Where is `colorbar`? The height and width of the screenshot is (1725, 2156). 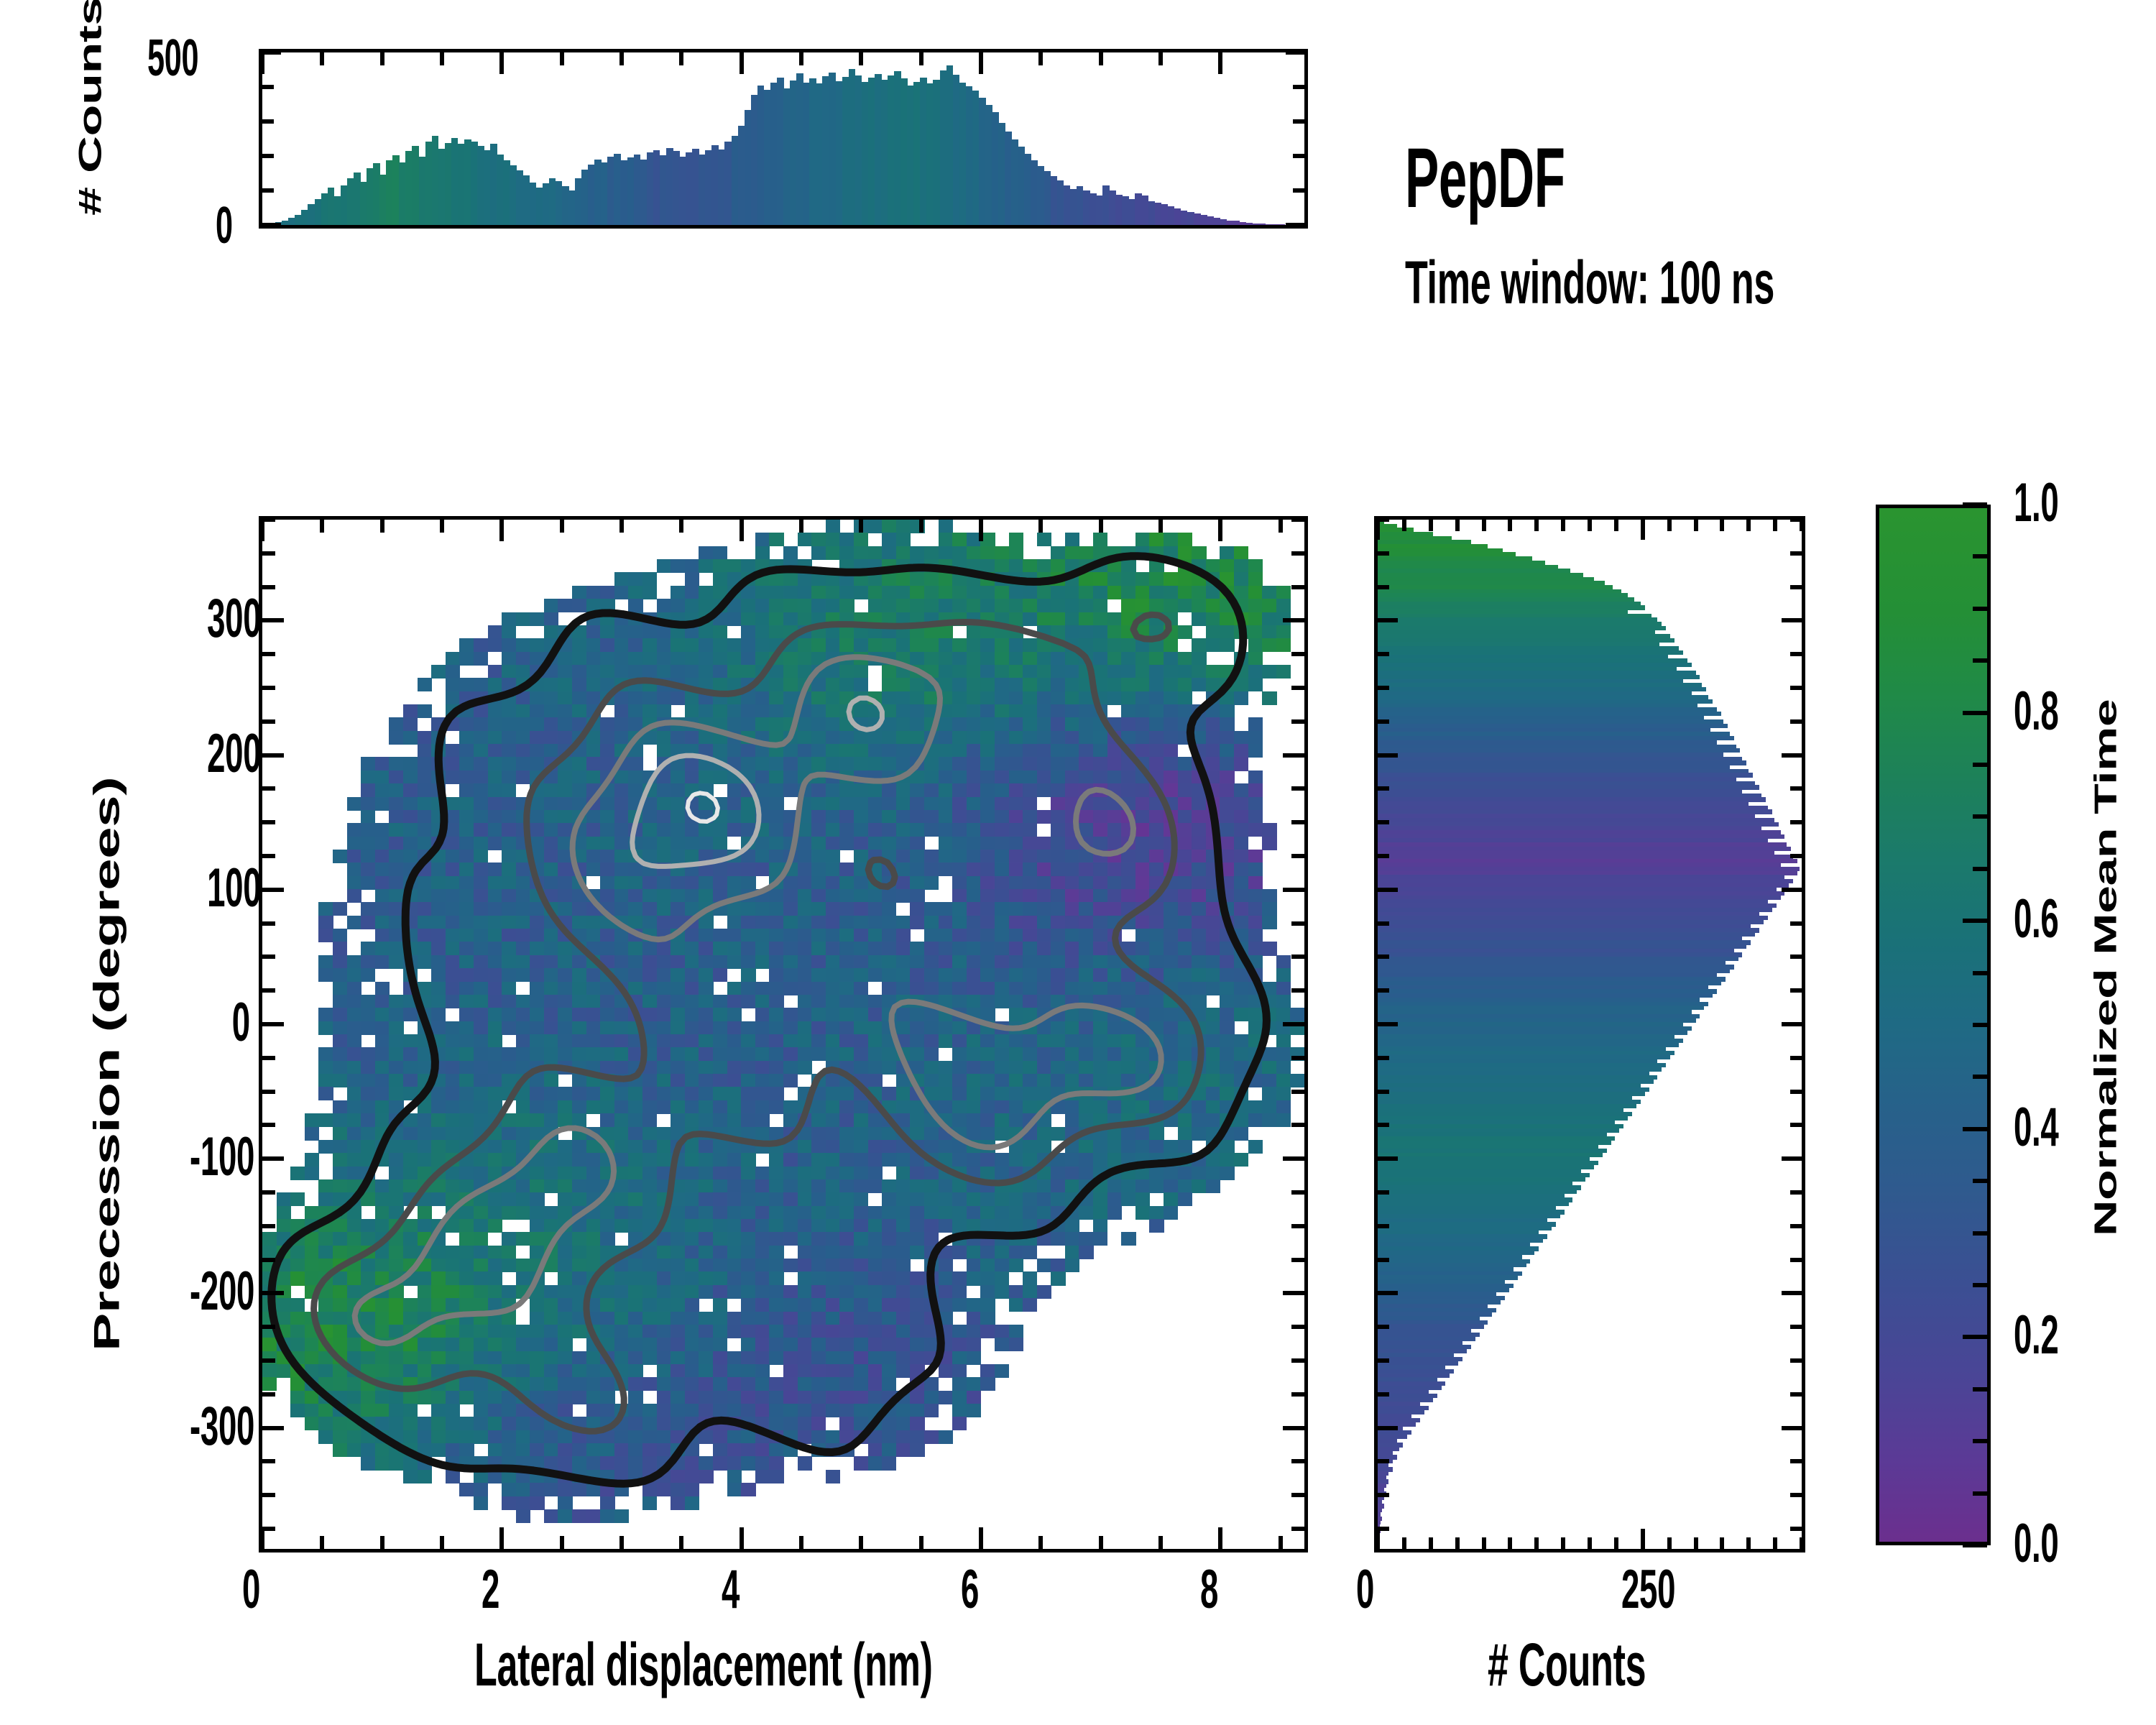
colorbar is located at coordinates (1933, 1025).